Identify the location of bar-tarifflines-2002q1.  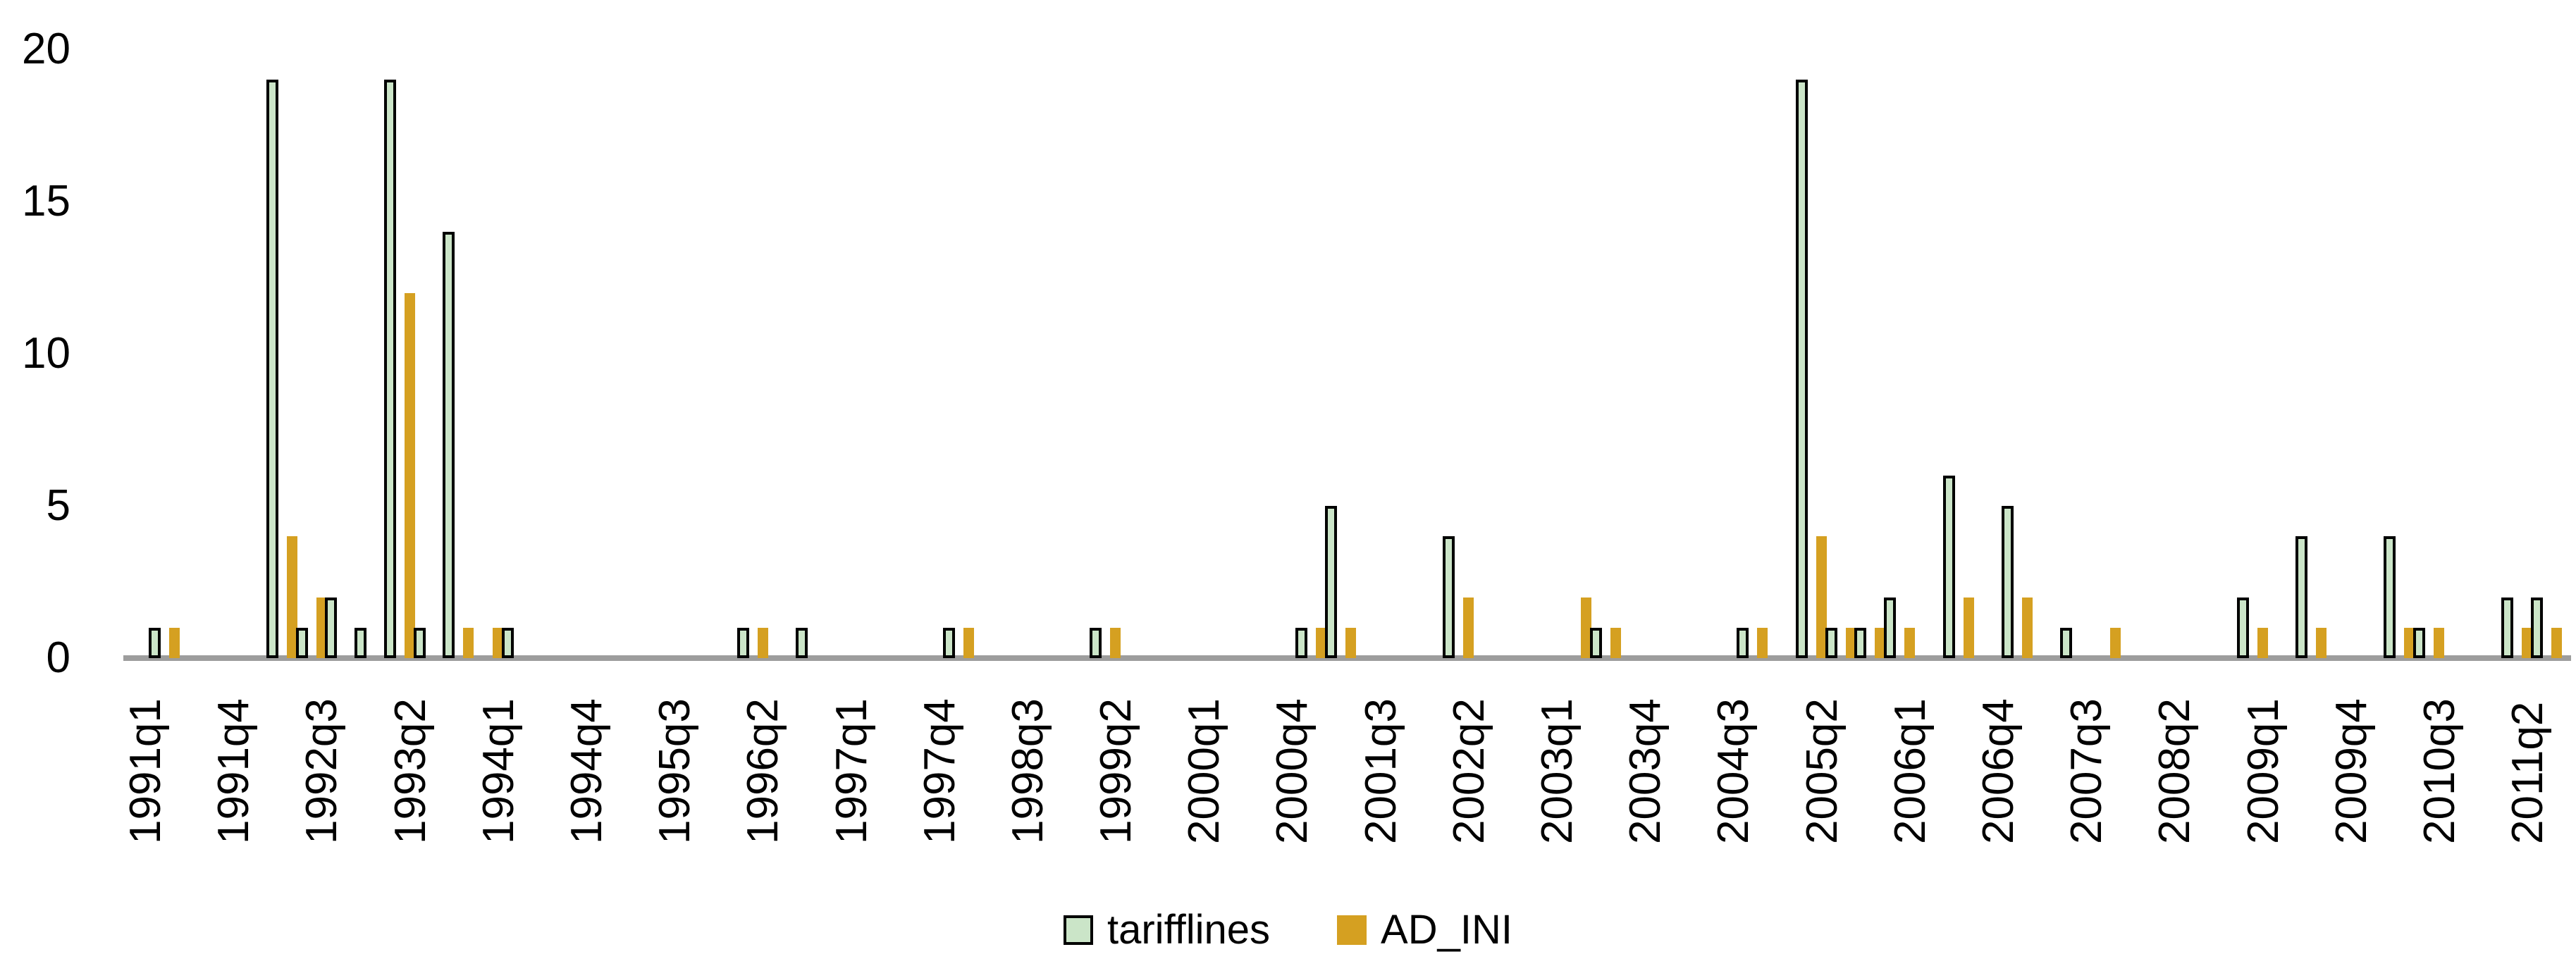
(1449, 597).